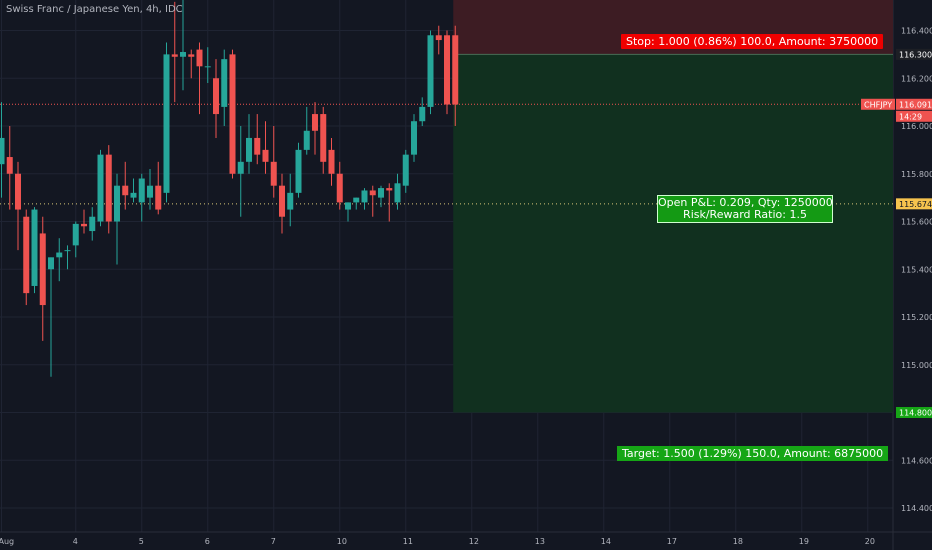  I want to click on symbol-title: Swiss Franc / Japanese Yen, 4h, IDC, so click(94, 9).